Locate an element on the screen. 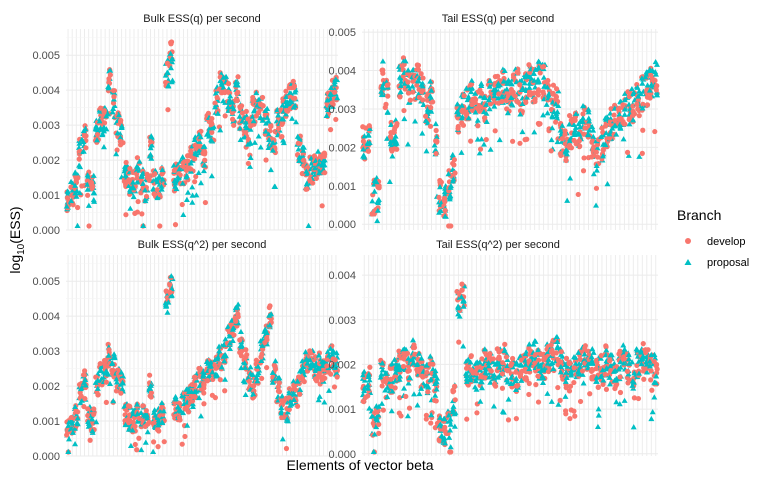 The image size is (768, 485). y-tick-label: 0.002 is located at coordinates (46, 387).